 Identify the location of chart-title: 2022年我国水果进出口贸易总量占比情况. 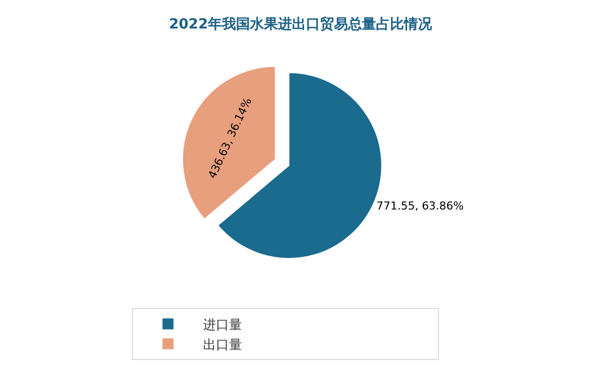
(301, 23).